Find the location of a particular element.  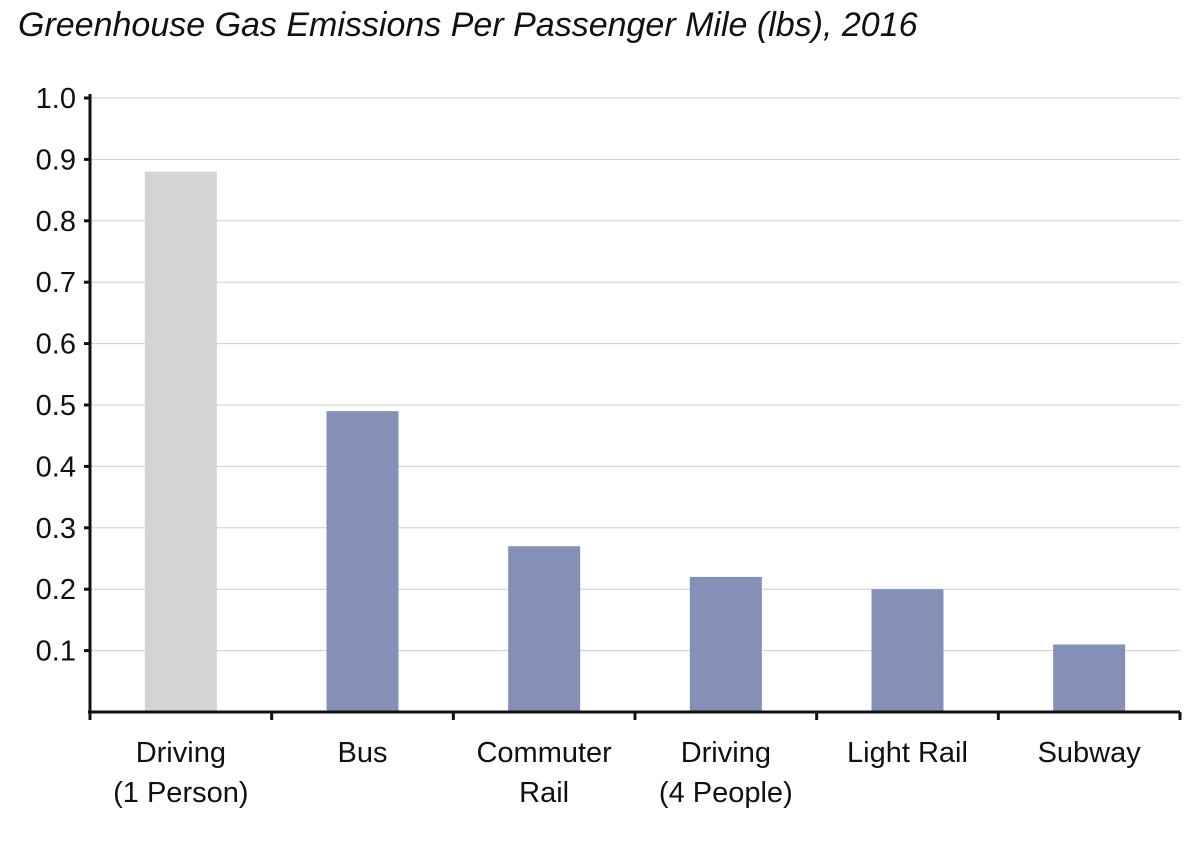

y-tick-label: 0.8 is located at coordinates (56, 222).